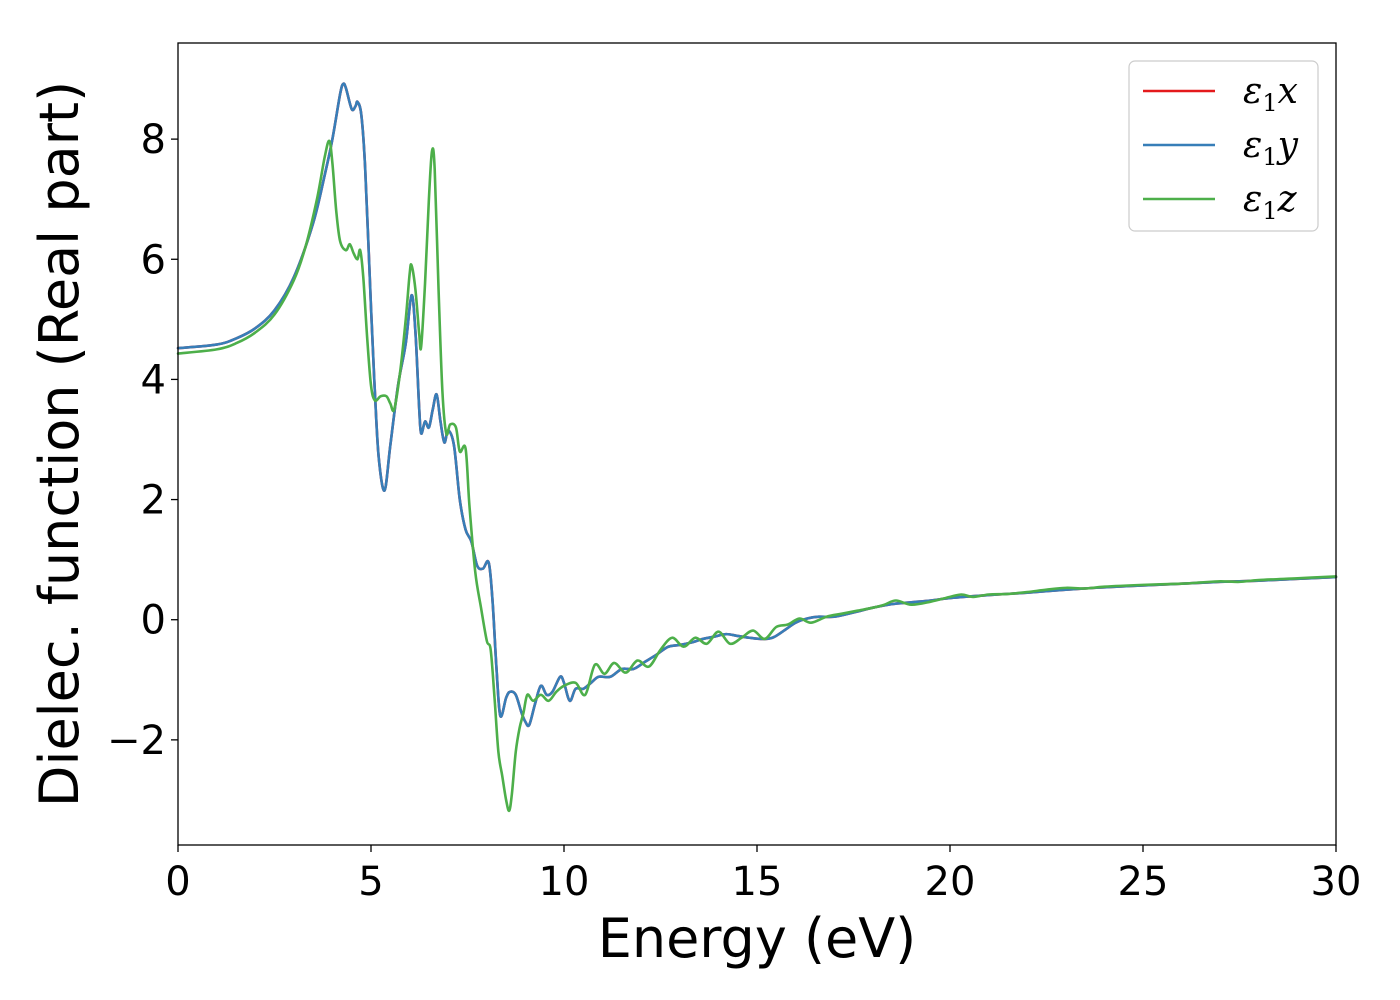 The height and width of the screenshot is (1000, 1400). I want to click on x-axis-label: Energy (eV), so click(757, 938).